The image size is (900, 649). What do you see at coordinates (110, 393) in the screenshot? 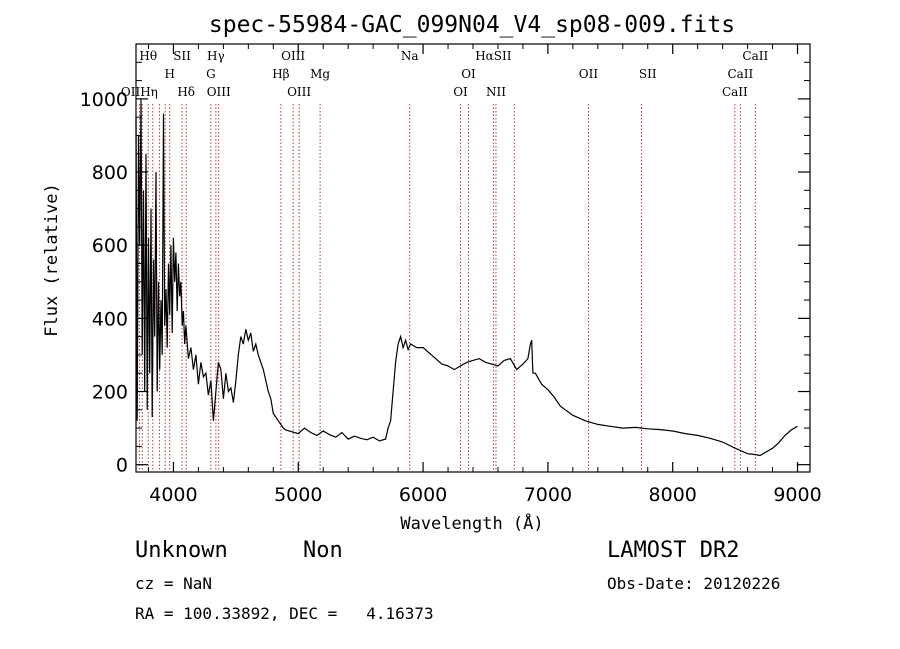
I see `y-tick-label: 200` at bounding box center [110, 393].